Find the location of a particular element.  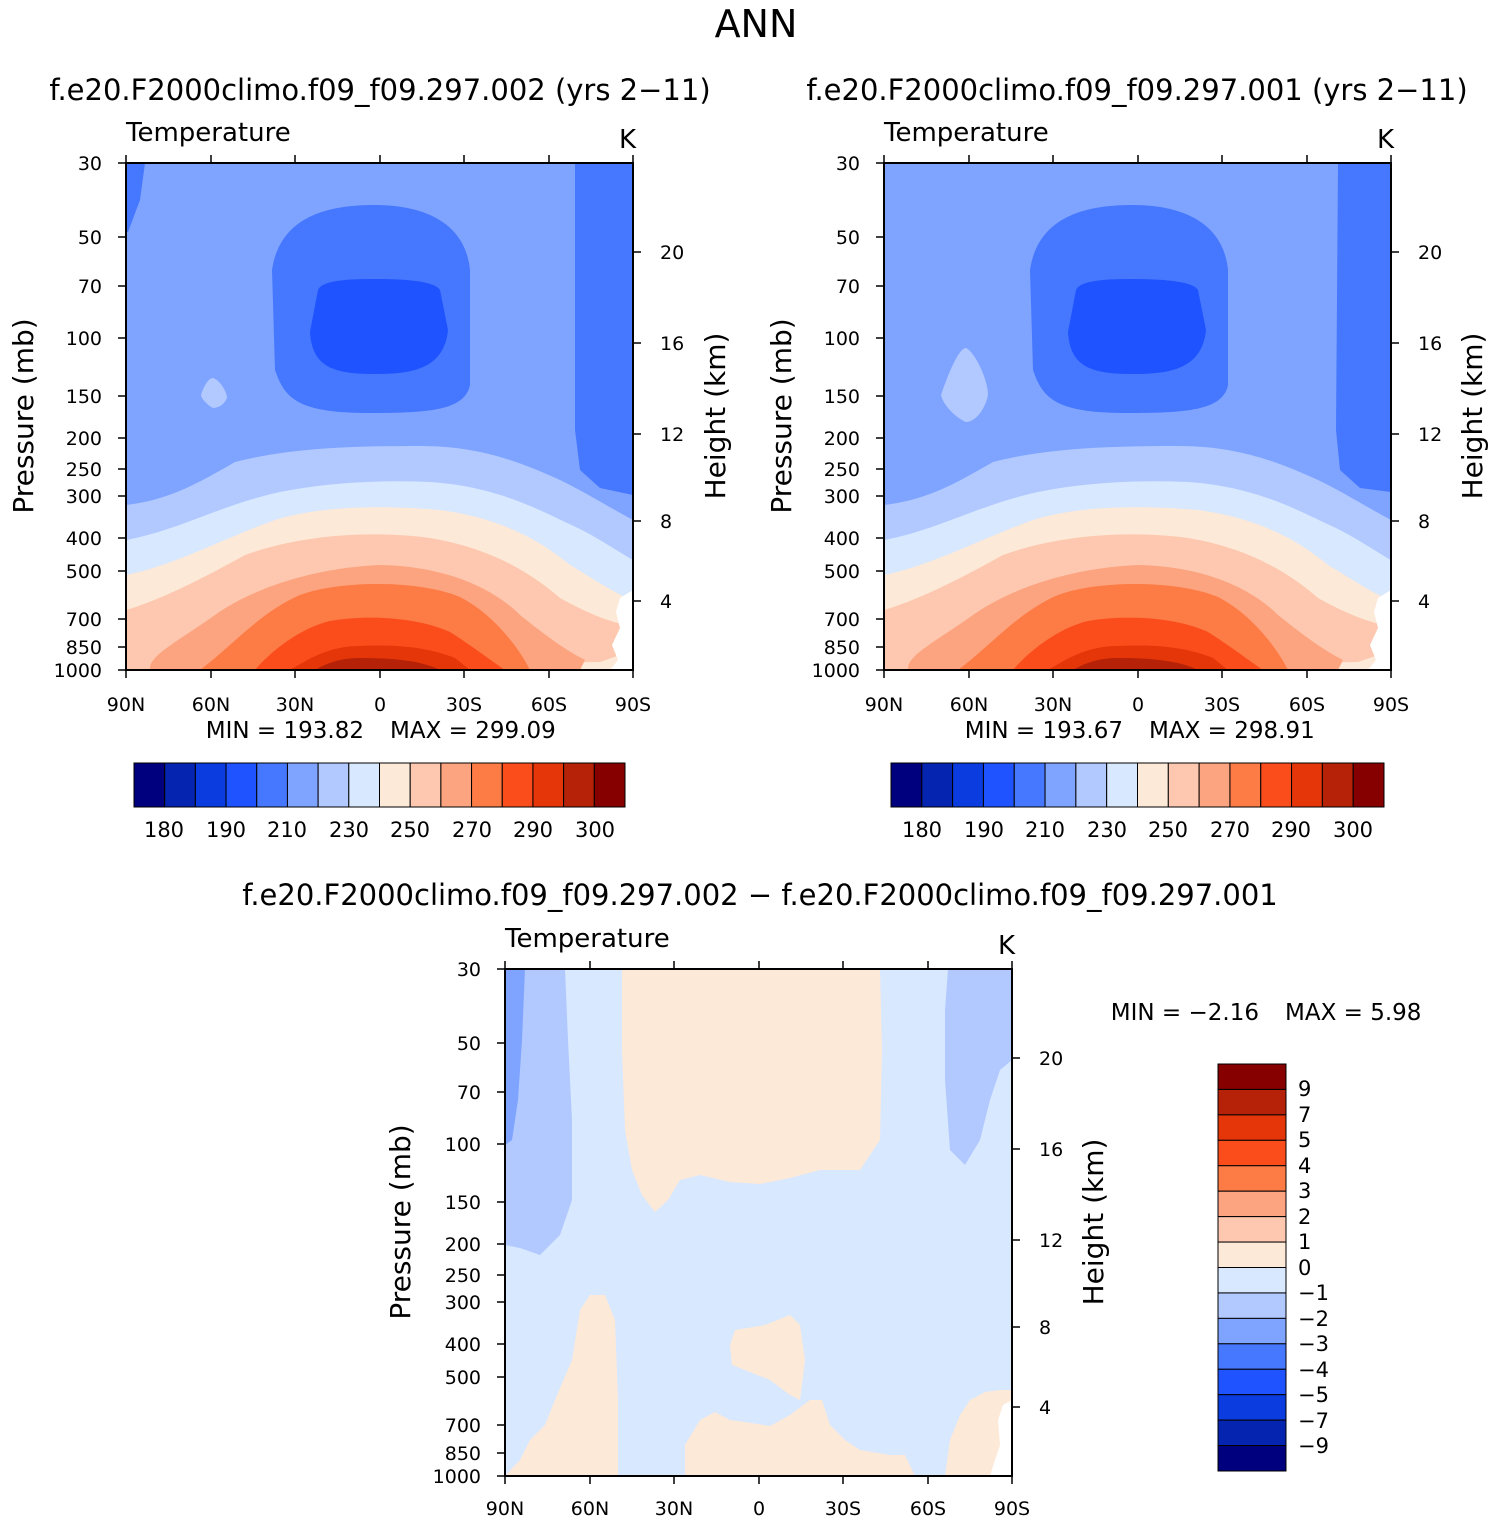

panel-a-xtick-90S: 90S is located at coordinates (633, 705).